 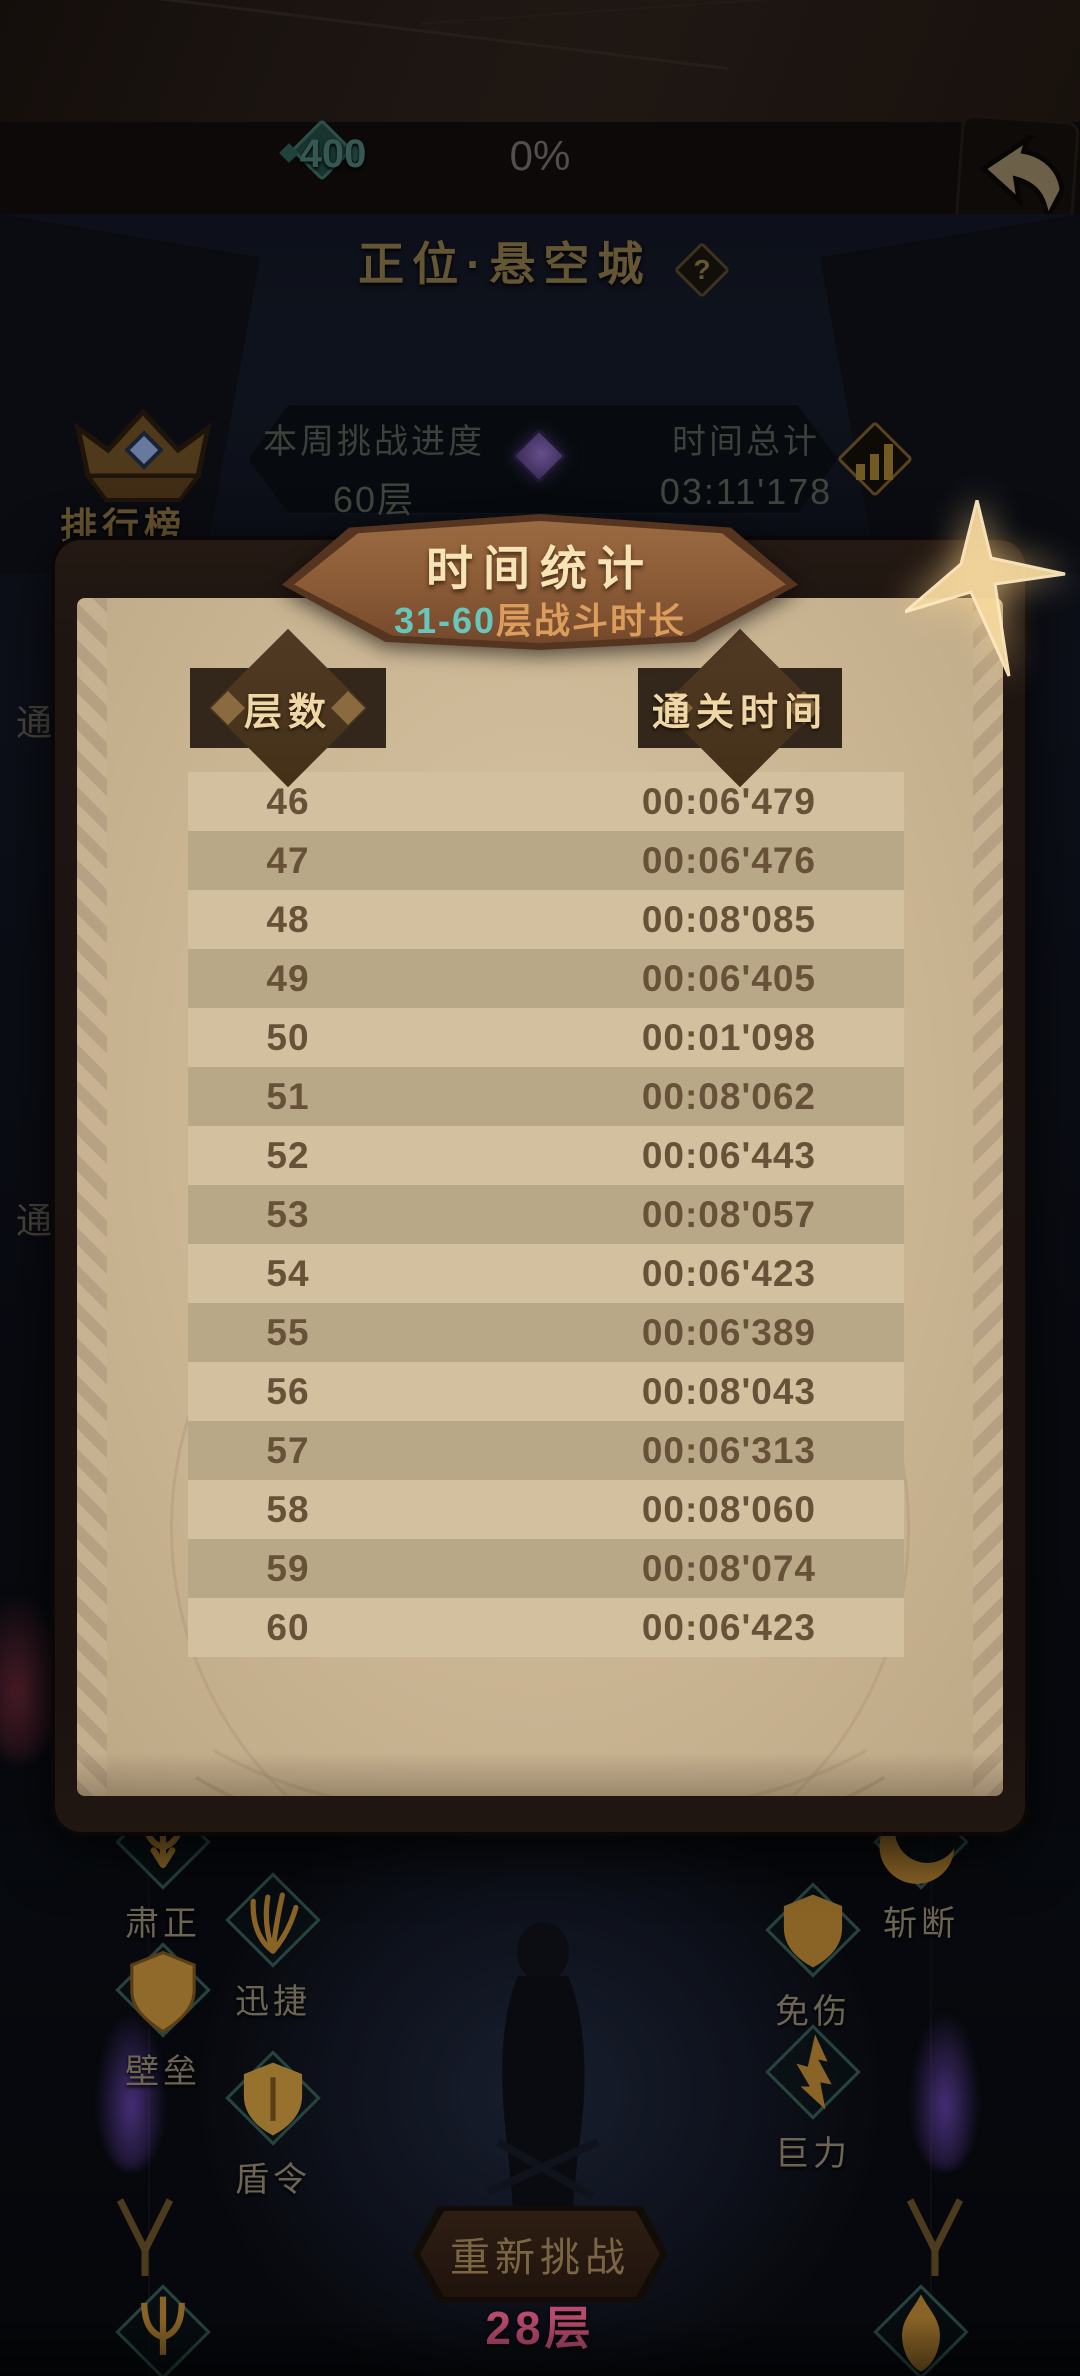 I want to click on help-button: ?, so click(x=702, y=270).